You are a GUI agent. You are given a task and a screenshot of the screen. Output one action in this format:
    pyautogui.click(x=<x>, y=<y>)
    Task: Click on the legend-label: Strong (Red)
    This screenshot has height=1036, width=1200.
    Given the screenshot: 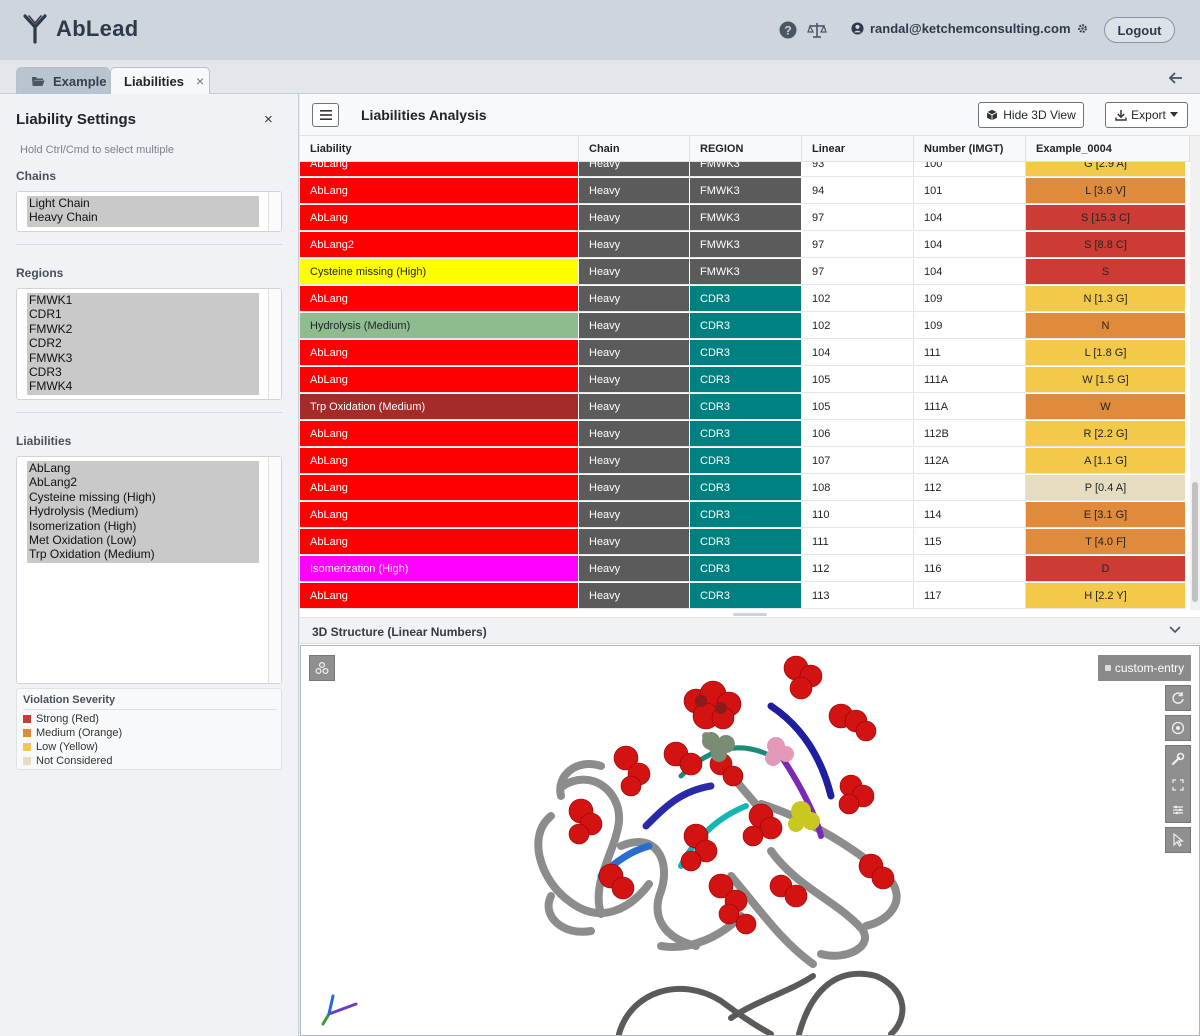 What is the action you would take?
    pyautogui.click(x=67, y=719)
    